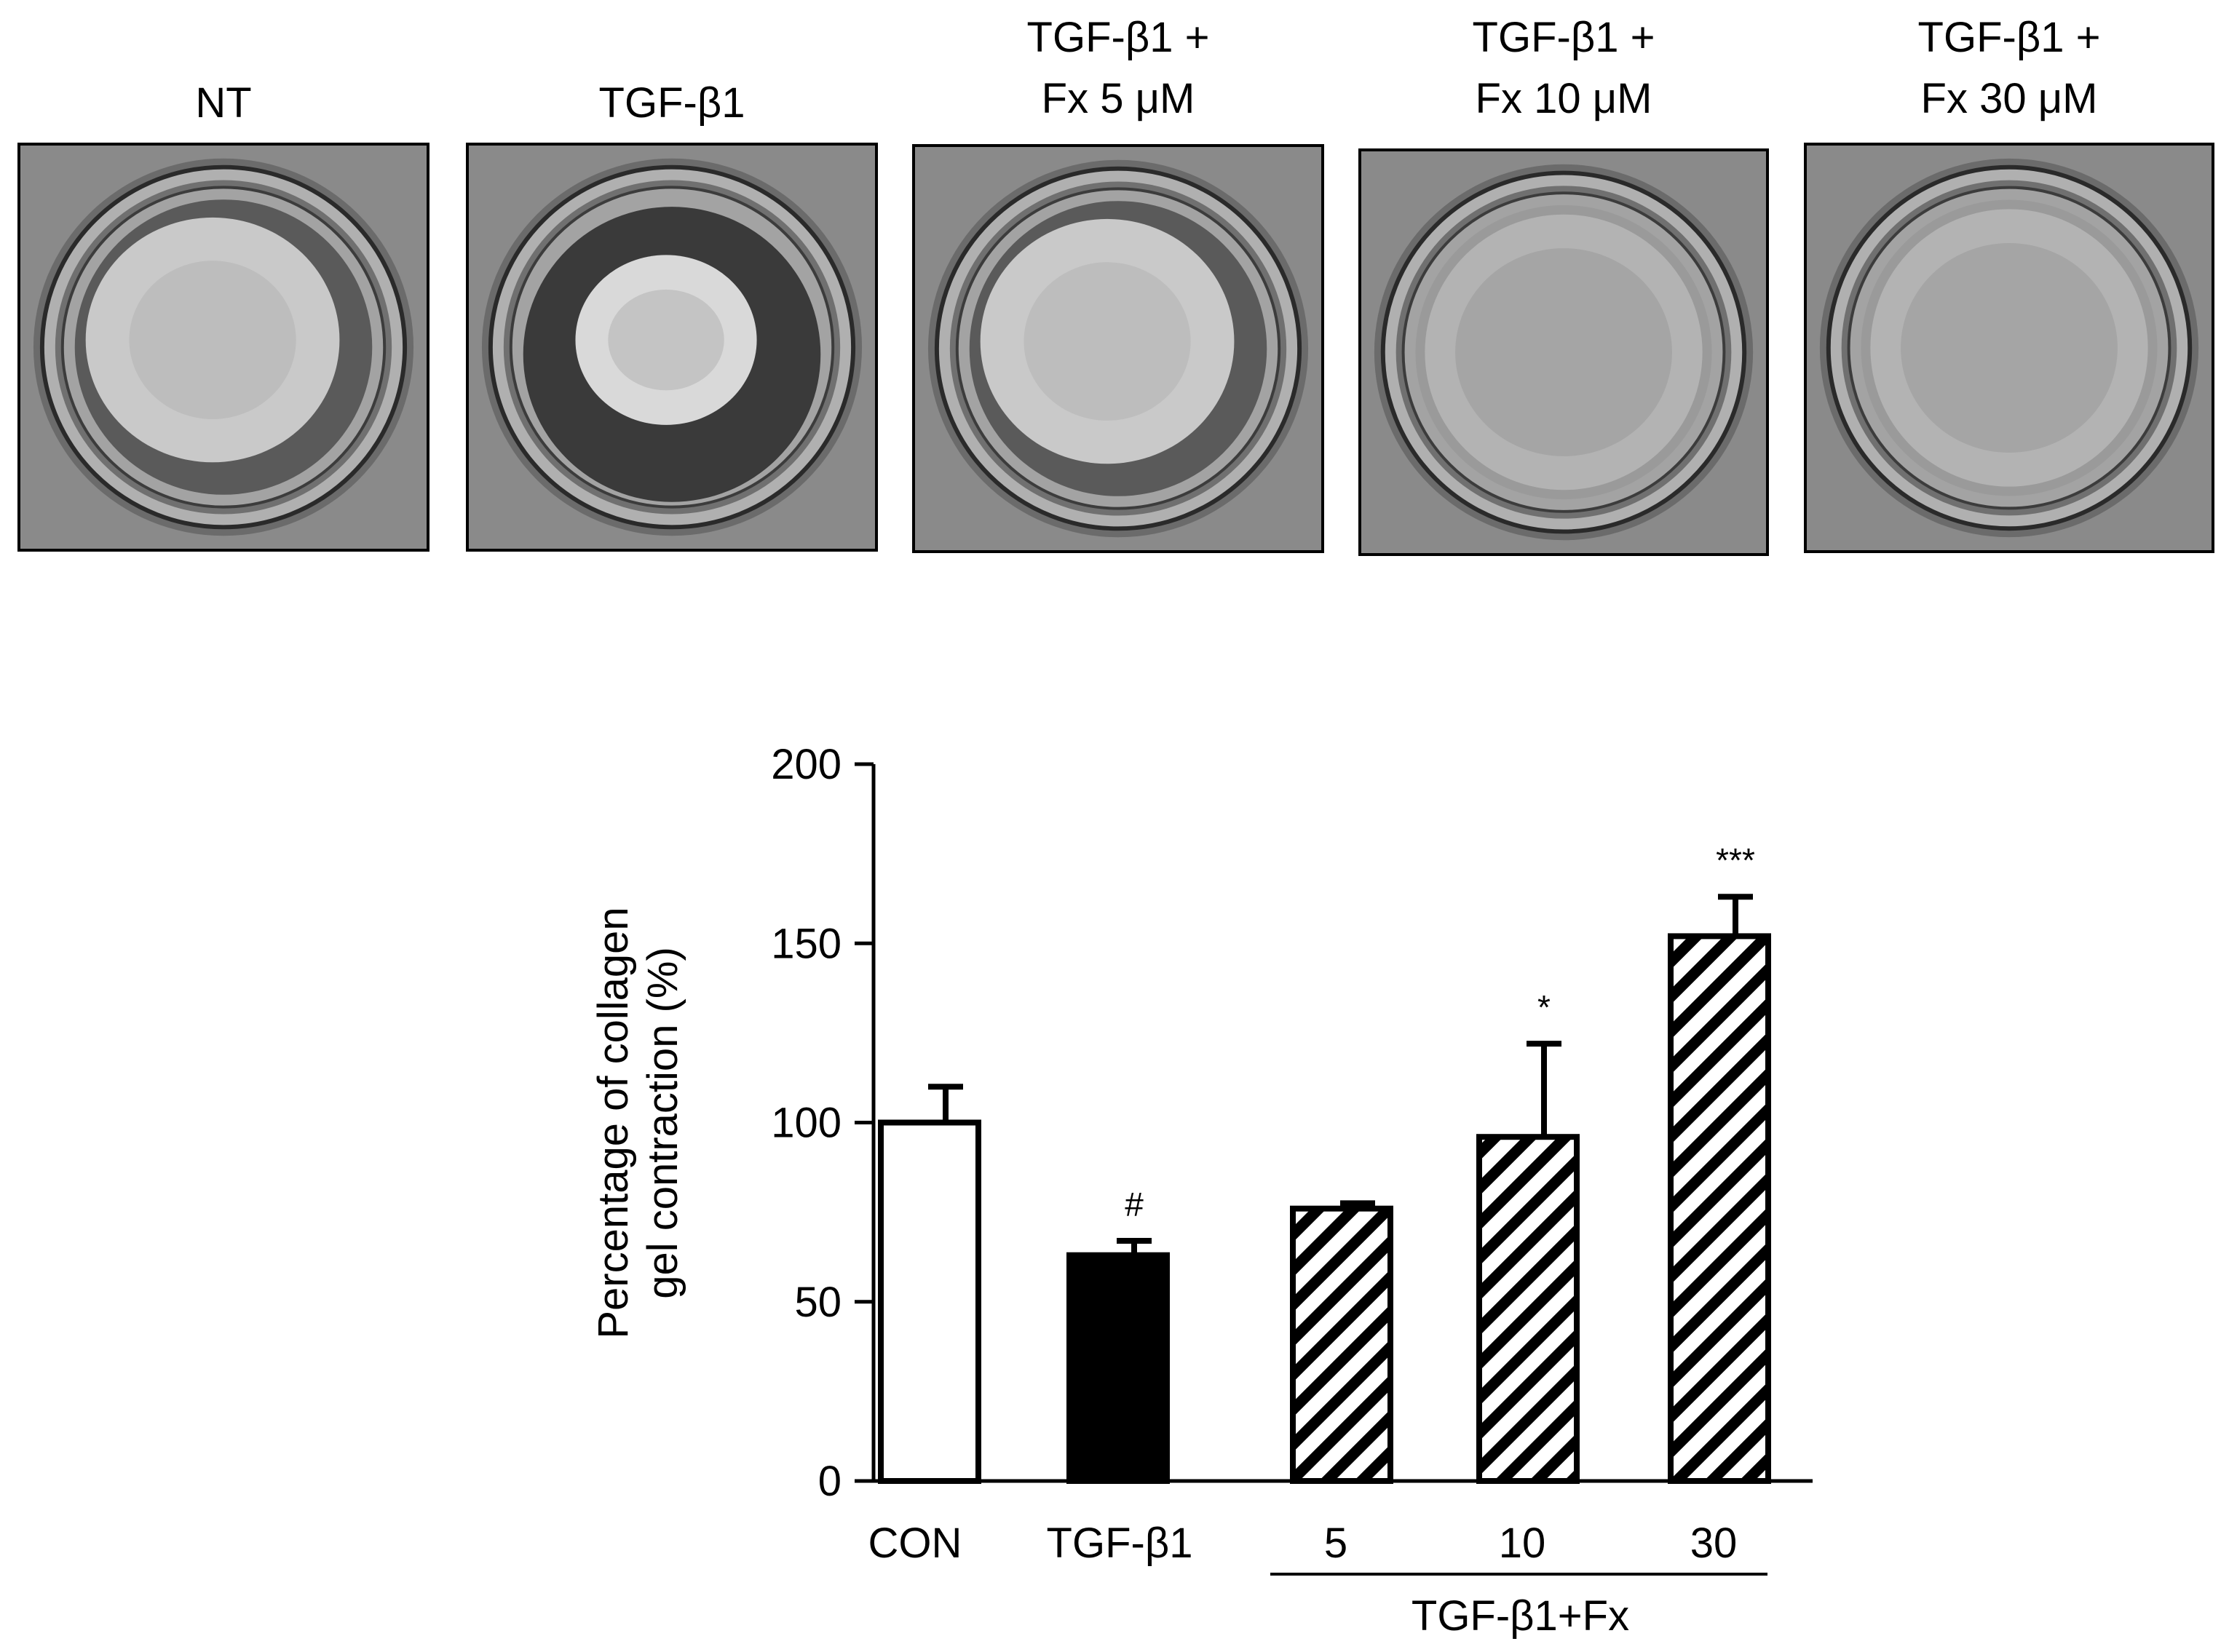  Describe the element at coordinates (1134, 1204) in the screenshot. I see `significance-mark: #` at that location.